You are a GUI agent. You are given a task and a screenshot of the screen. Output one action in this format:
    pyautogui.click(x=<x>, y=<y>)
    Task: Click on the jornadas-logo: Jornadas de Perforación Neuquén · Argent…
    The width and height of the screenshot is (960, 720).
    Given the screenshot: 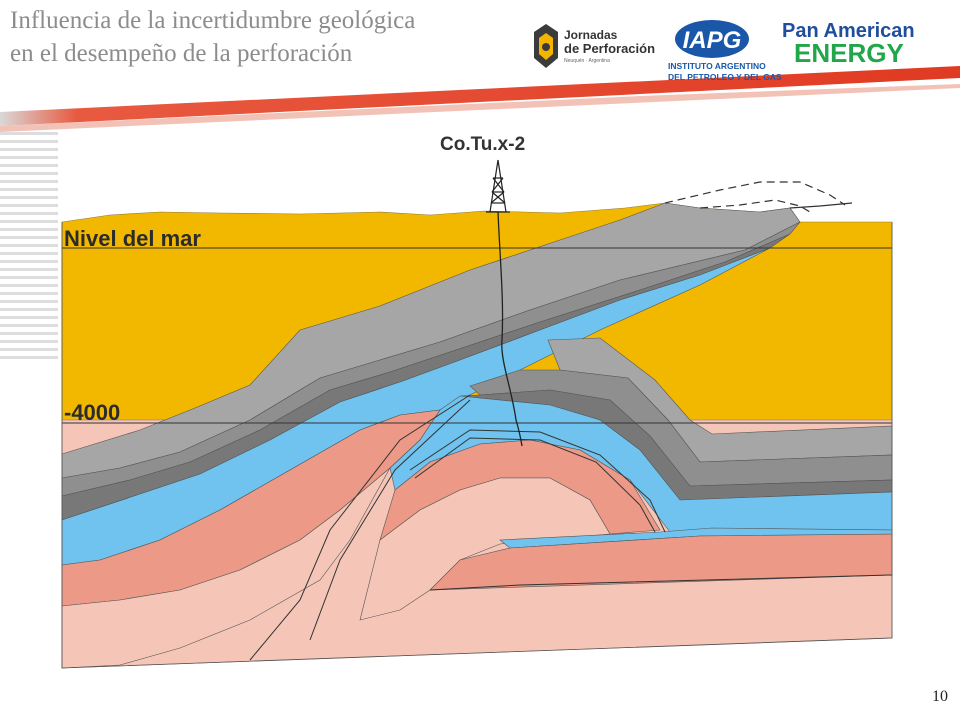 What is the action you would take?
    pyautogui.click(x=594, y=46)
    